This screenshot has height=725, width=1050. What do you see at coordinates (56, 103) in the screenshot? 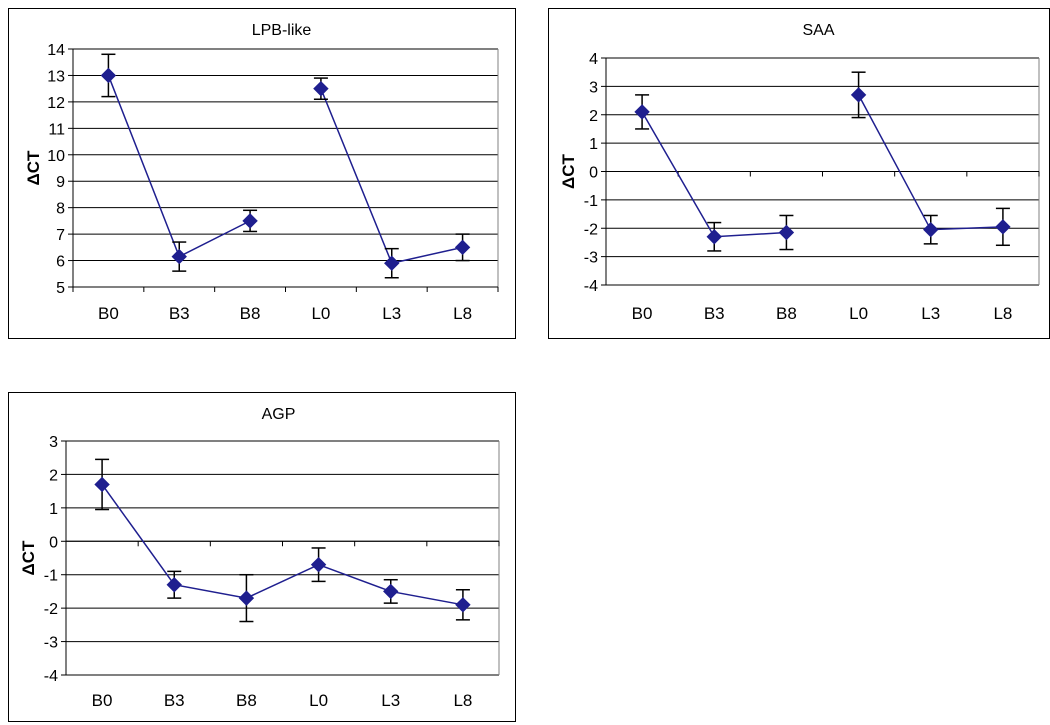
I see `y-tick-label: 12` at bounding box center [56, 103].